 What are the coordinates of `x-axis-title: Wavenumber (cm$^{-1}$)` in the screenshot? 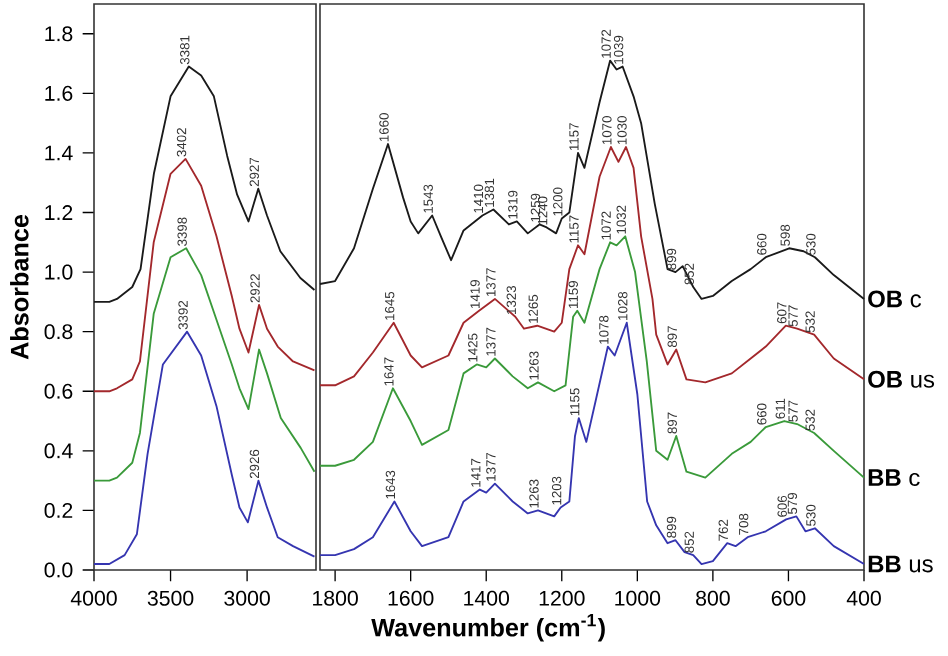 It's located at (488, 628).